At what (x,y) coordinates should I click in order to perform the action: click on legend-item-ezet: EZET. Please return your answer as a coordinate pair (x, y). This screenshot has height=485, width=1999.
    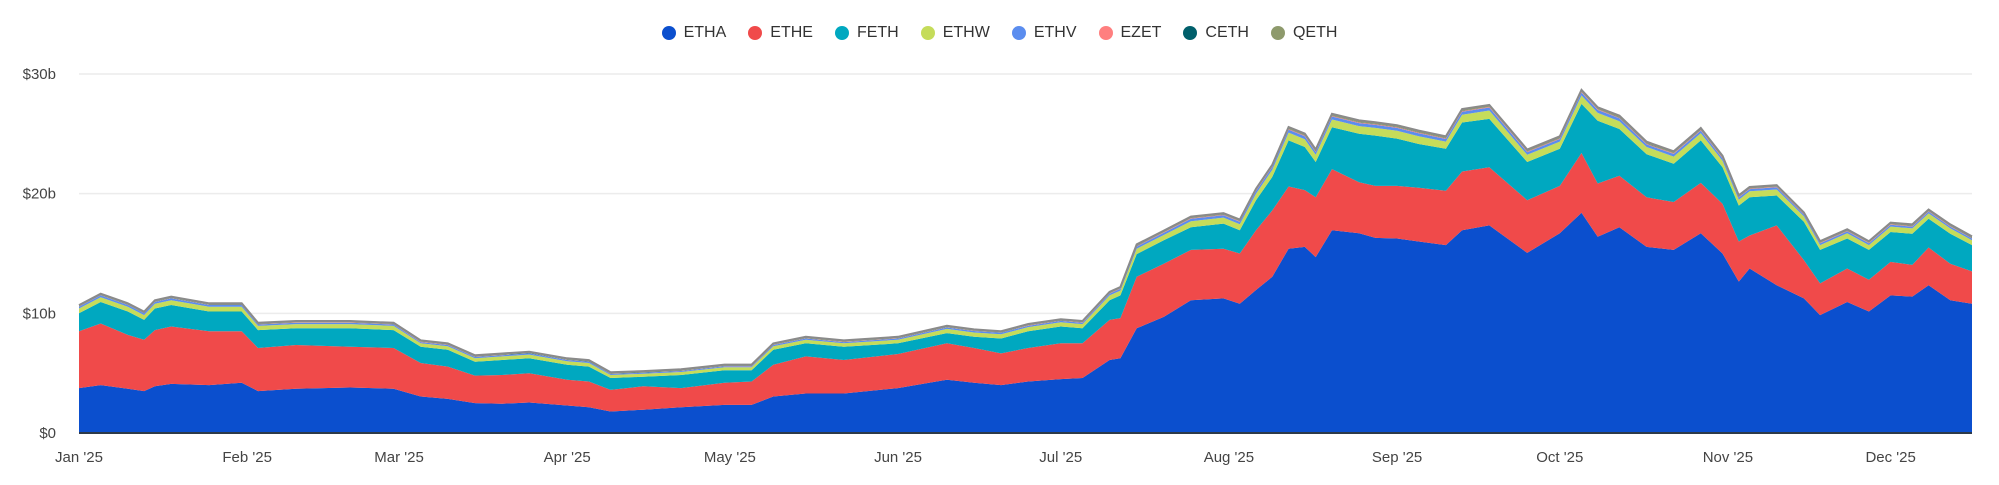
    Looking at the image, I should click on (1130, 33).